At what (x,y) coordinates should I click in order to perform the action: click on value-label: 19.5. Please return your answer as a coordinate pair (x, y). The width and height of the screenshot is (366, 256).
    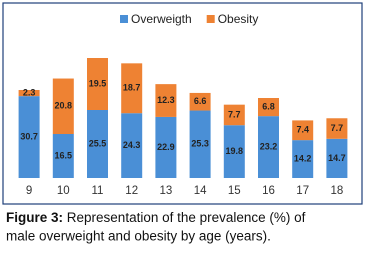
    Looking at the image, I should click on (98, 83).